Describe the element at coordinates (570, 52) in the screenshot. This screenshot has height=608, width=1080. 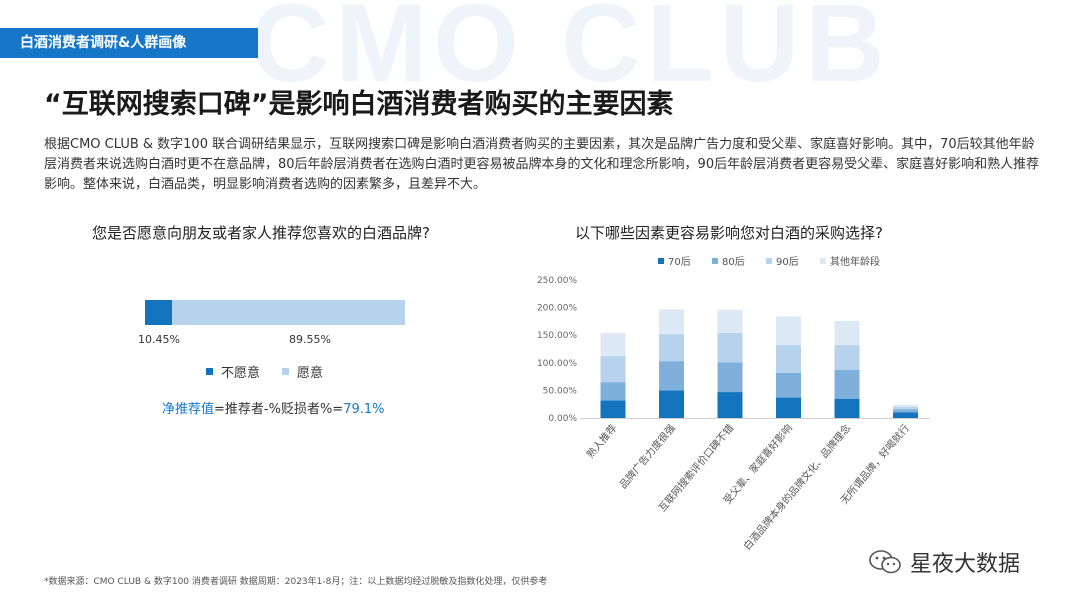
I see `watermark-text: CMO CLUB` at that location.